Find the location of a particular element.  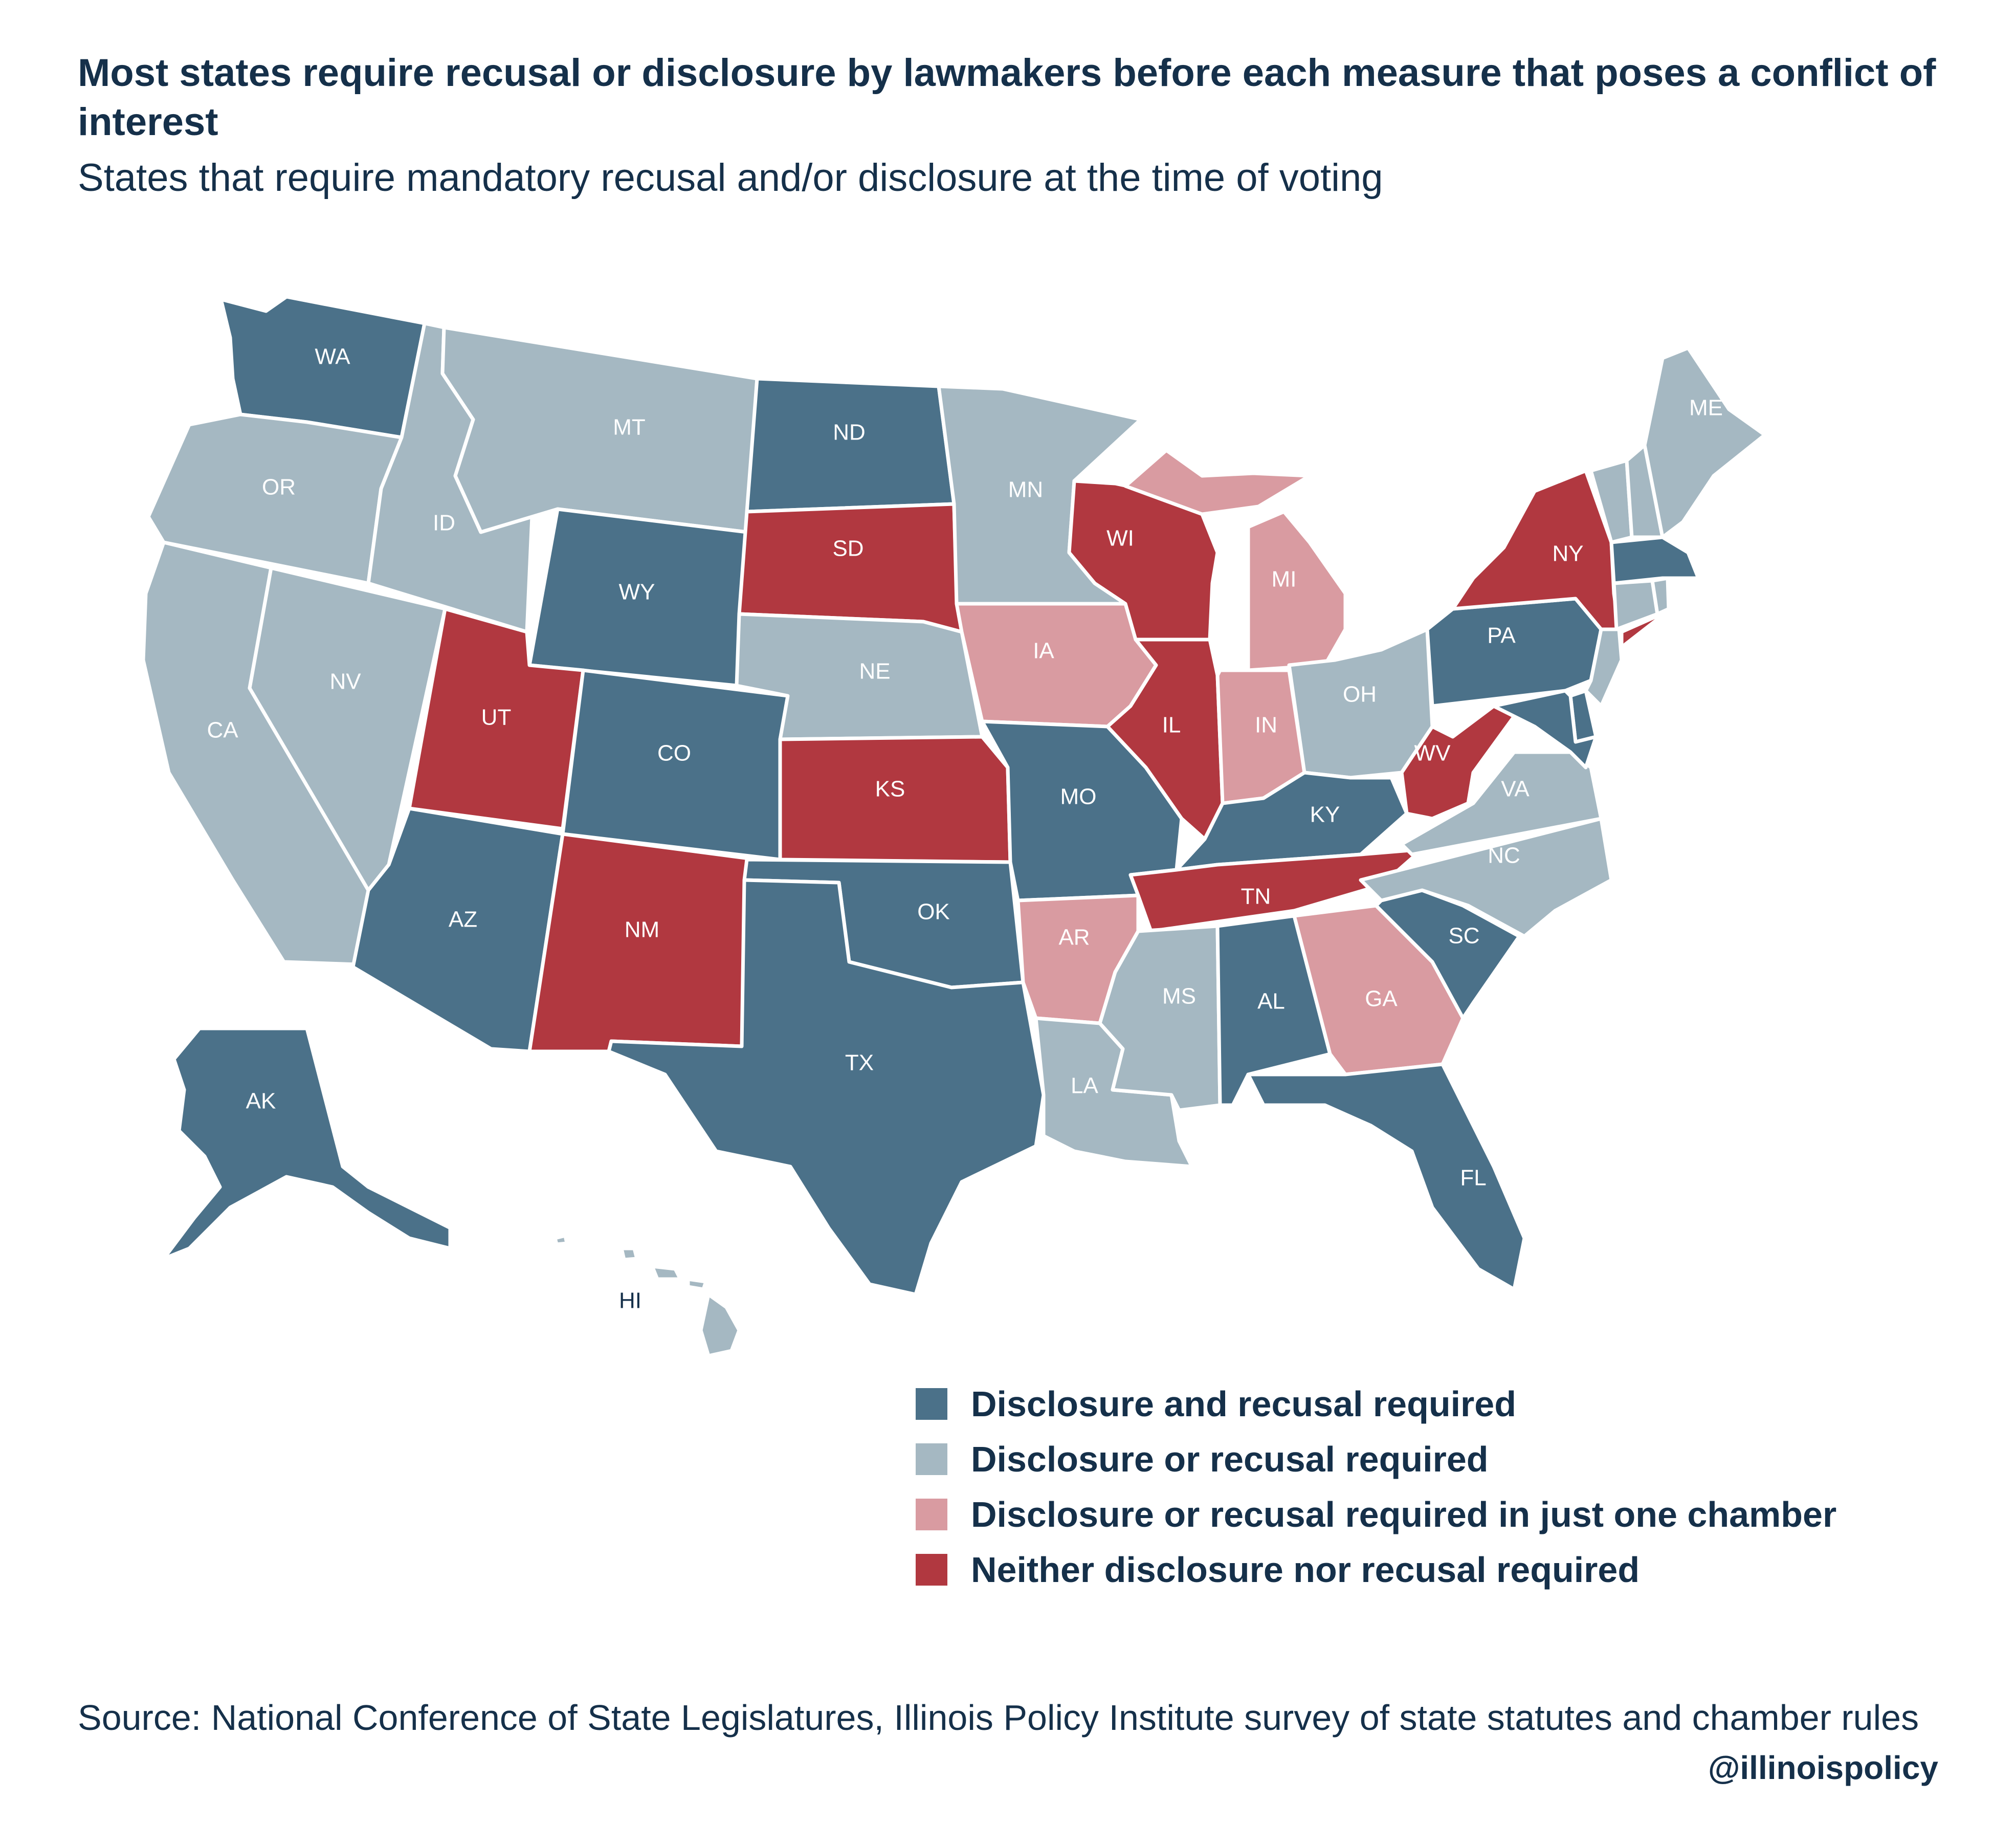

state-MD is located at coordinates (1545, 729).